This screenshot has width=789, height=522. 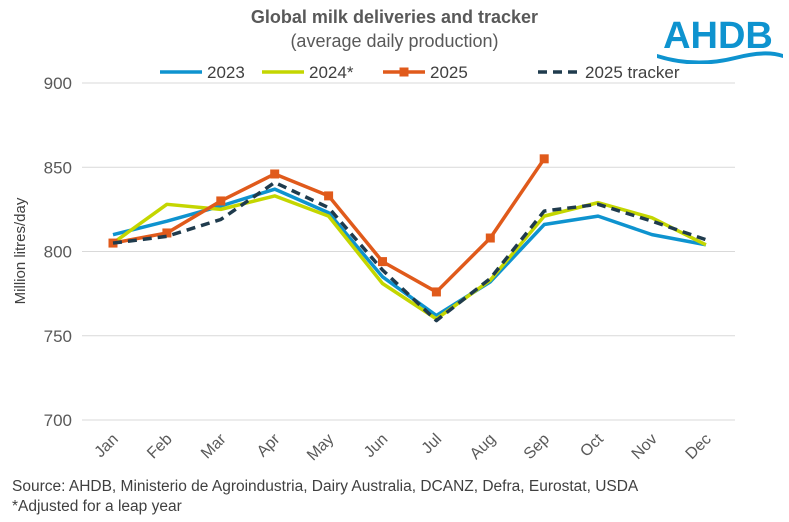 What do you see at coordinates (58, 83) in the screenshot?
I see `y-tick-label: 900` at bounding box center [58, 83].